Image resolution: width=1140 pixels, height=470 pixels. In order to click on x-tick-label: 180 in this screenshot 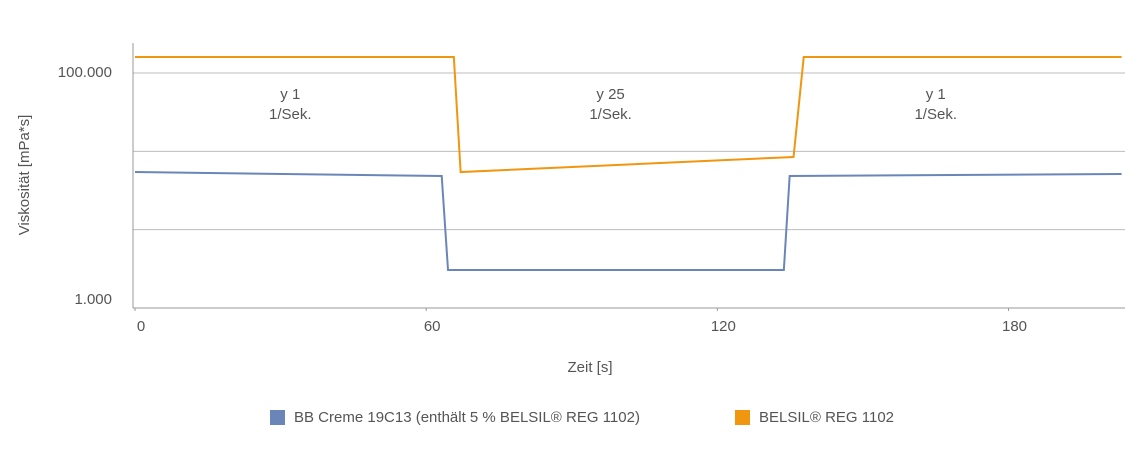, I will do `click(1014, 326)`.